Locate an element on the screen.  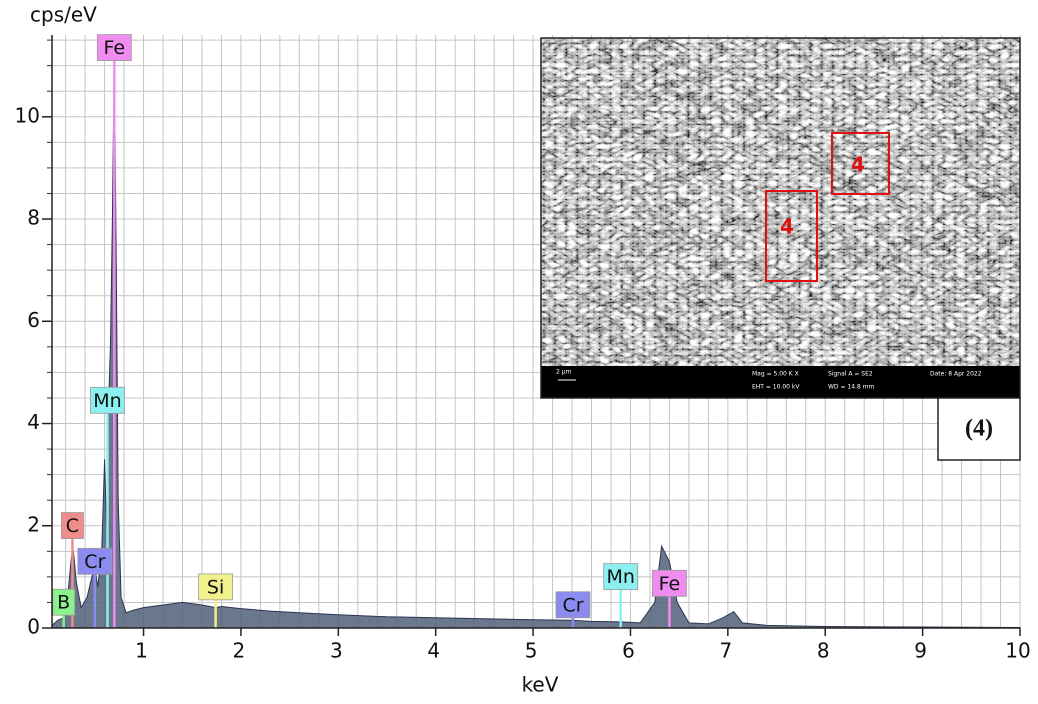
x-tick-label: 1 is located at coordinates (141, 651).